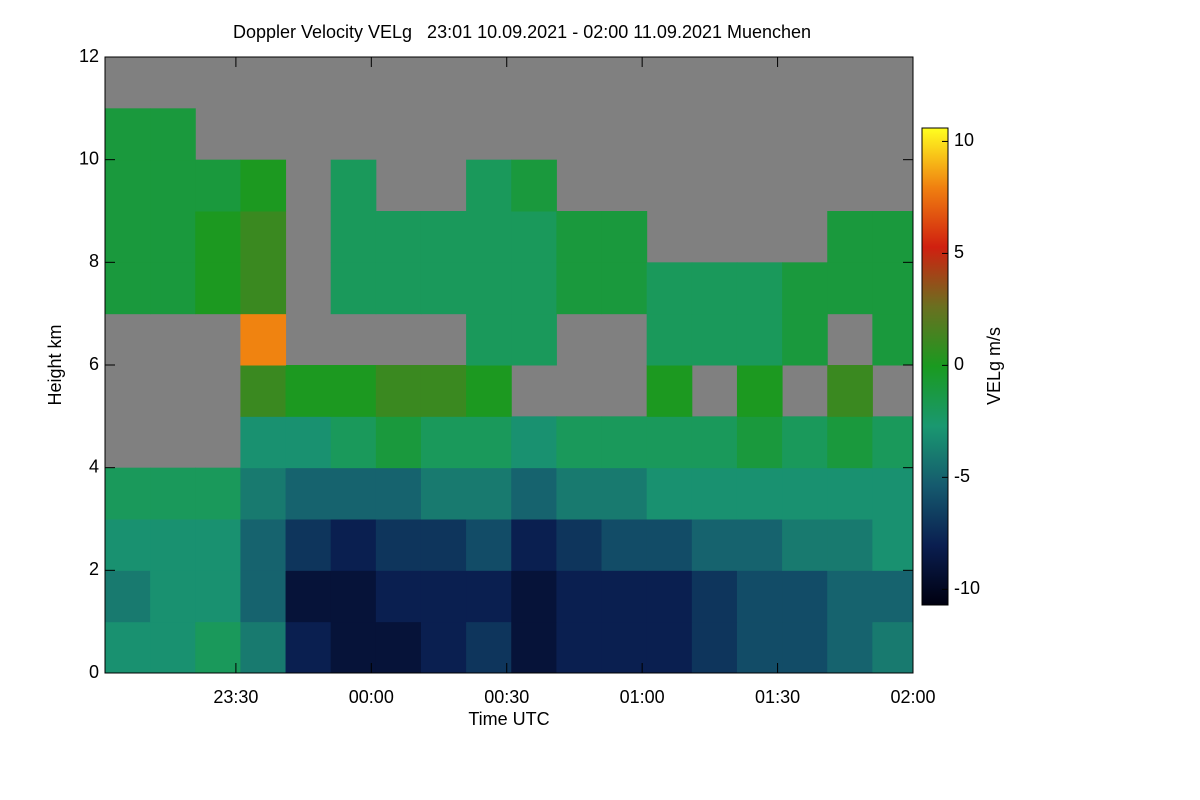 The height and width of the screenshot is (800, 1200). I want to click on y-axis-label: Height km, so click(55, 364).